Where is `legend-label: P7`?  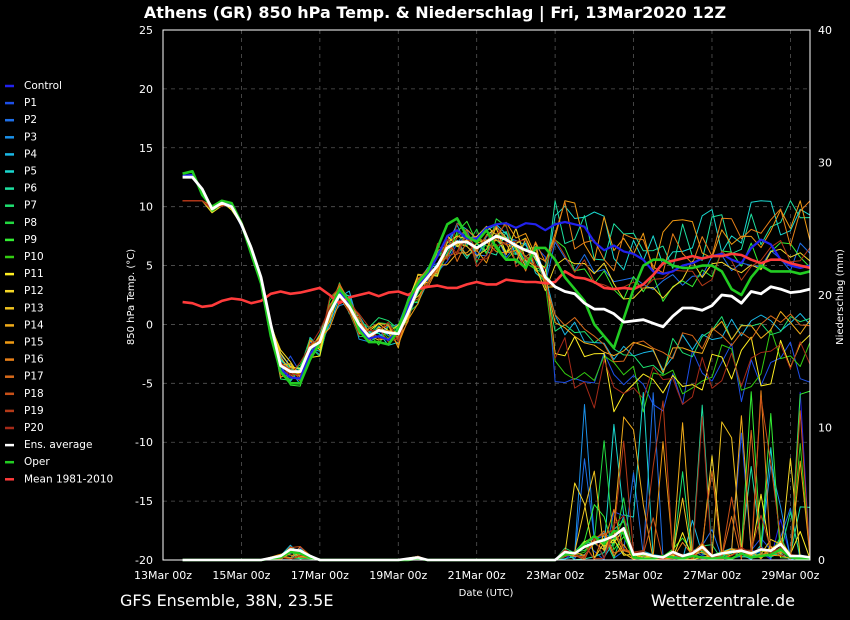 legend-label: P7 is located at coordinates (30, 206).